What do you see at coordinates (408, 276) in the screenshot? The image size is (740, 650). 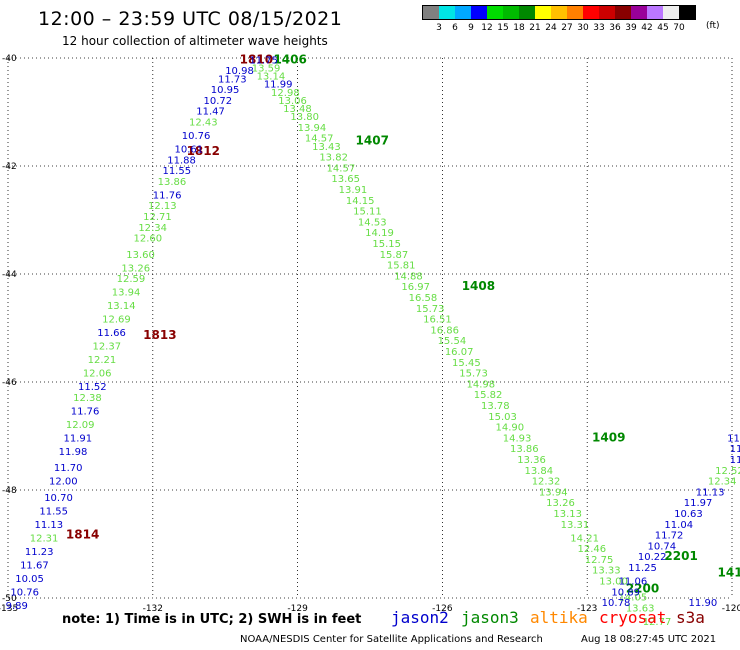 I see `wave-height-value: 14.88` at bounding box center [408, 276].